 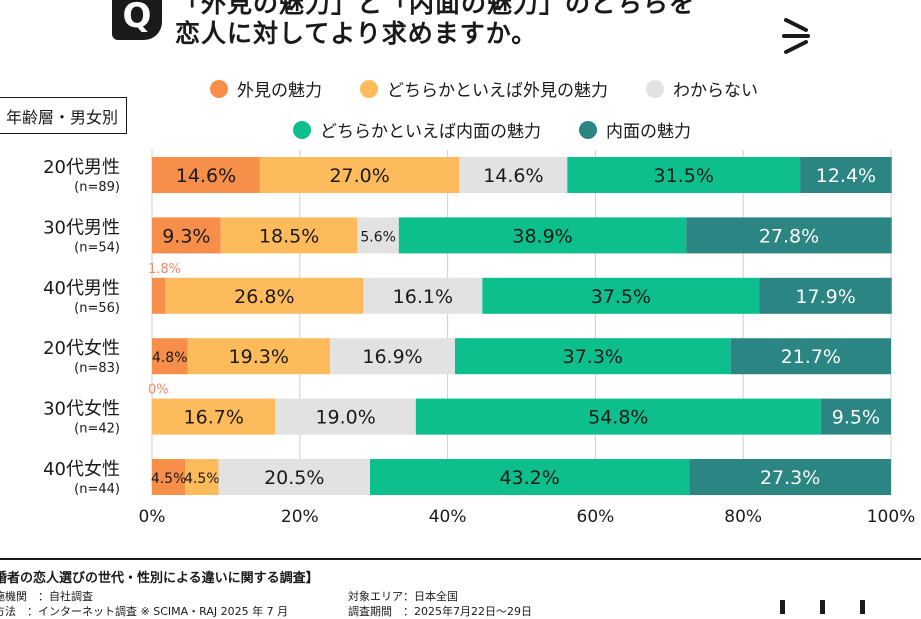 What do you see at coordinates (289, 236) in the screenshot?
I see `data-label: 18.5%` at bounding box center [289, 236].